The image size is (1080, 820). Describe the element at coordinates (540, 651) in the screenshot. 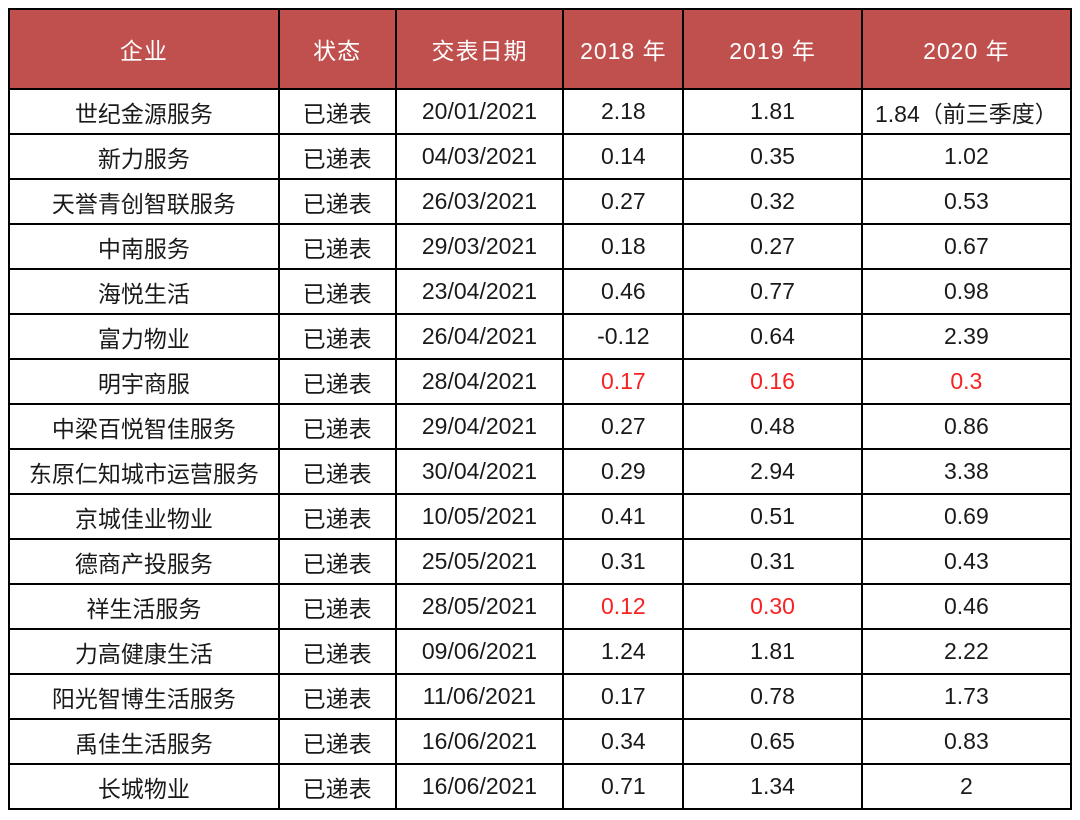

I see `table-row: 力高健康生活 已递表 09/06/2021 1.24 1.81 2.22` at that location.